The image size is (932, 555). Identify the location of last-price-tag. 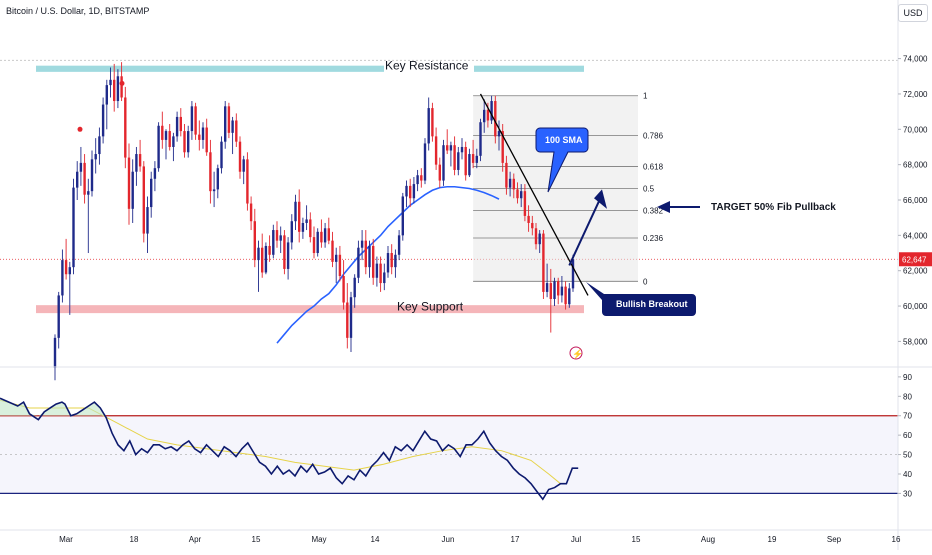
(915, 259).